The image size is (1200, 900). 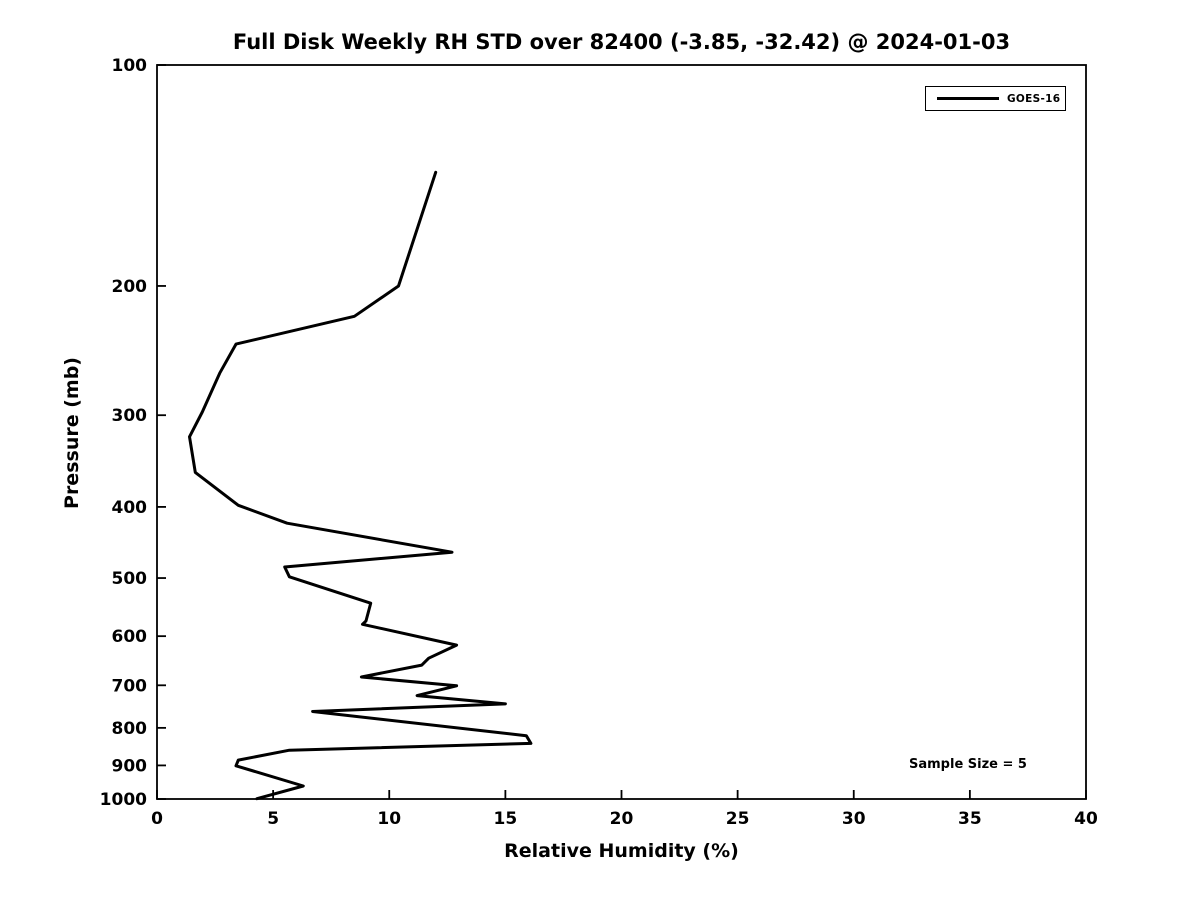 I want to click on legend-line-sample, so click(x=968, y=98).